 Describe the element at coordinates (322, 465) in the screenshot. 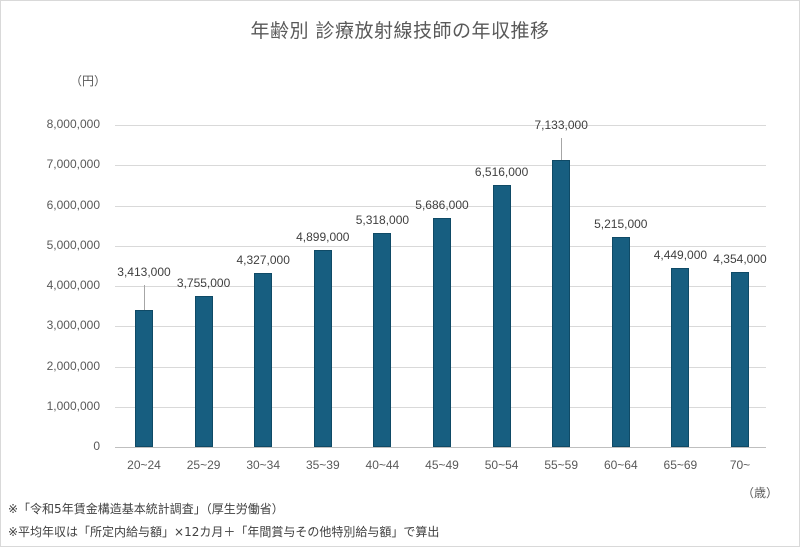

I see `x-tick-label: 35~39` at that location.